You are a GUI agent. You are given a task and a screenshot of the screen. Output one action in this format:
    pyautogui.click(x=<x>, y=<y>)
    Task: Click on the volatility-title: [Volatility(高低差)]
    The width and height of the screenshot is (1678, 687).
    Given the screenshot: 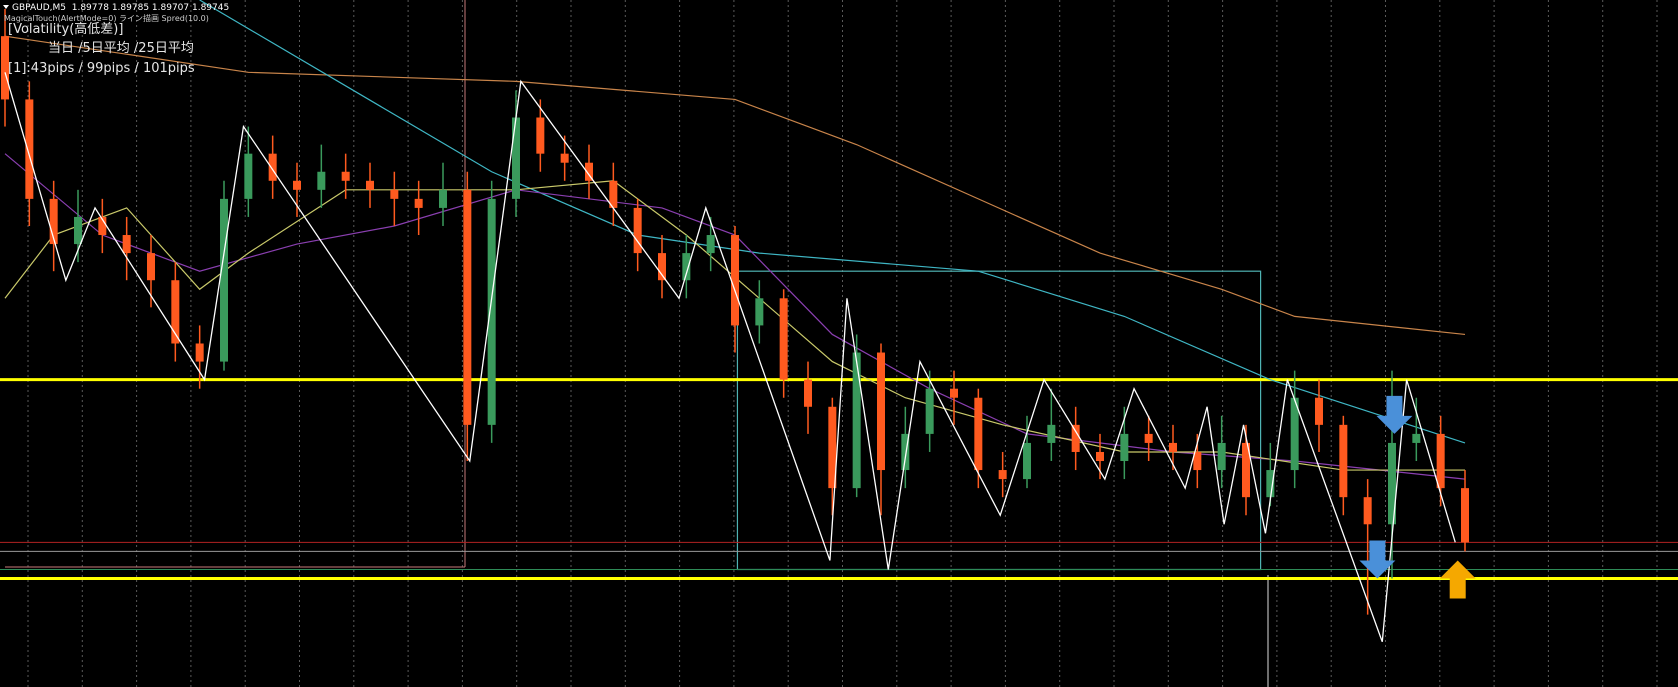 What is the action you would take?
    pyautogui.click(x=65, y=29)
    